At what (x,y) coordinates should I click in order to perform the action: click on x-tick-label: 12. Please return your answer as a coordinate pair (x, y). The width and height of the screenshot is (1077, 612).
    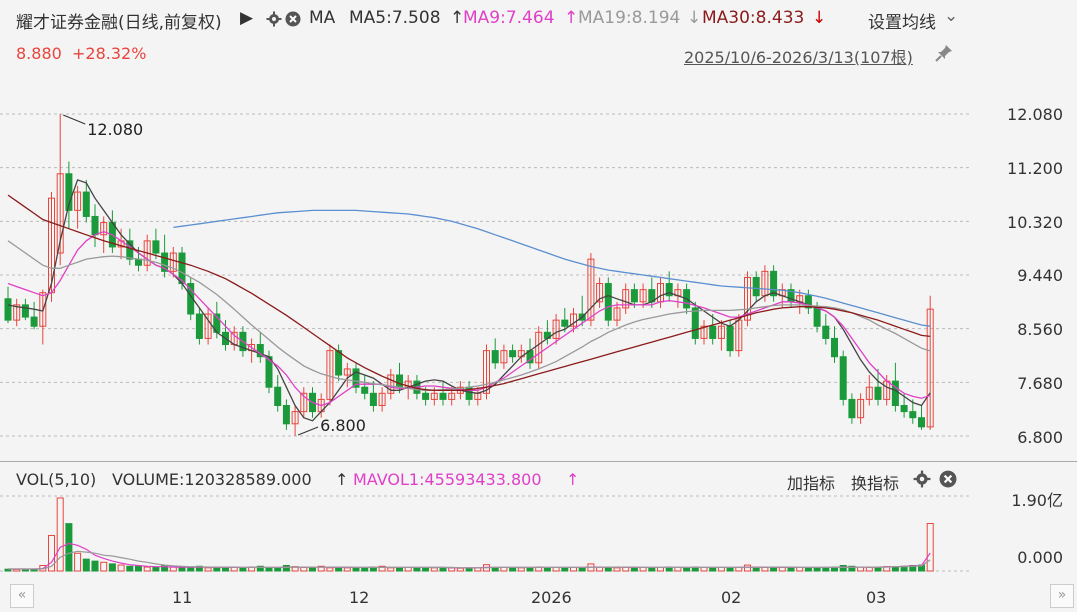
    Looking at the image, I should click on (359, 597).